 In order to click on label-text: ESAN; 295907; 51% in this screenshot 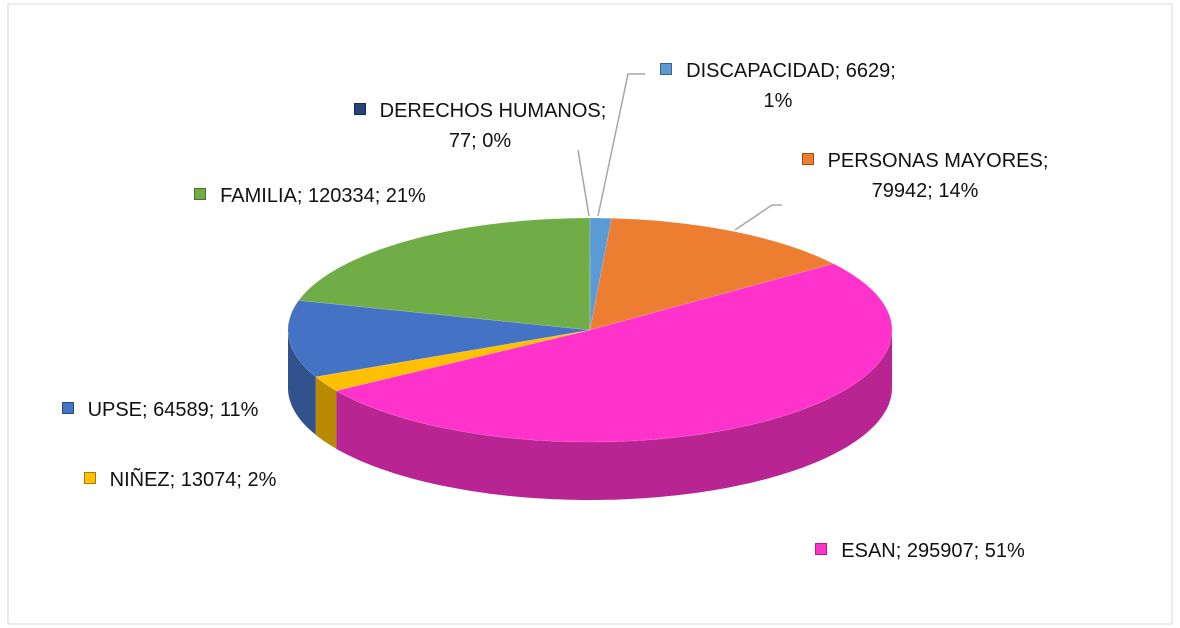, I will do `click(933, 551)`.